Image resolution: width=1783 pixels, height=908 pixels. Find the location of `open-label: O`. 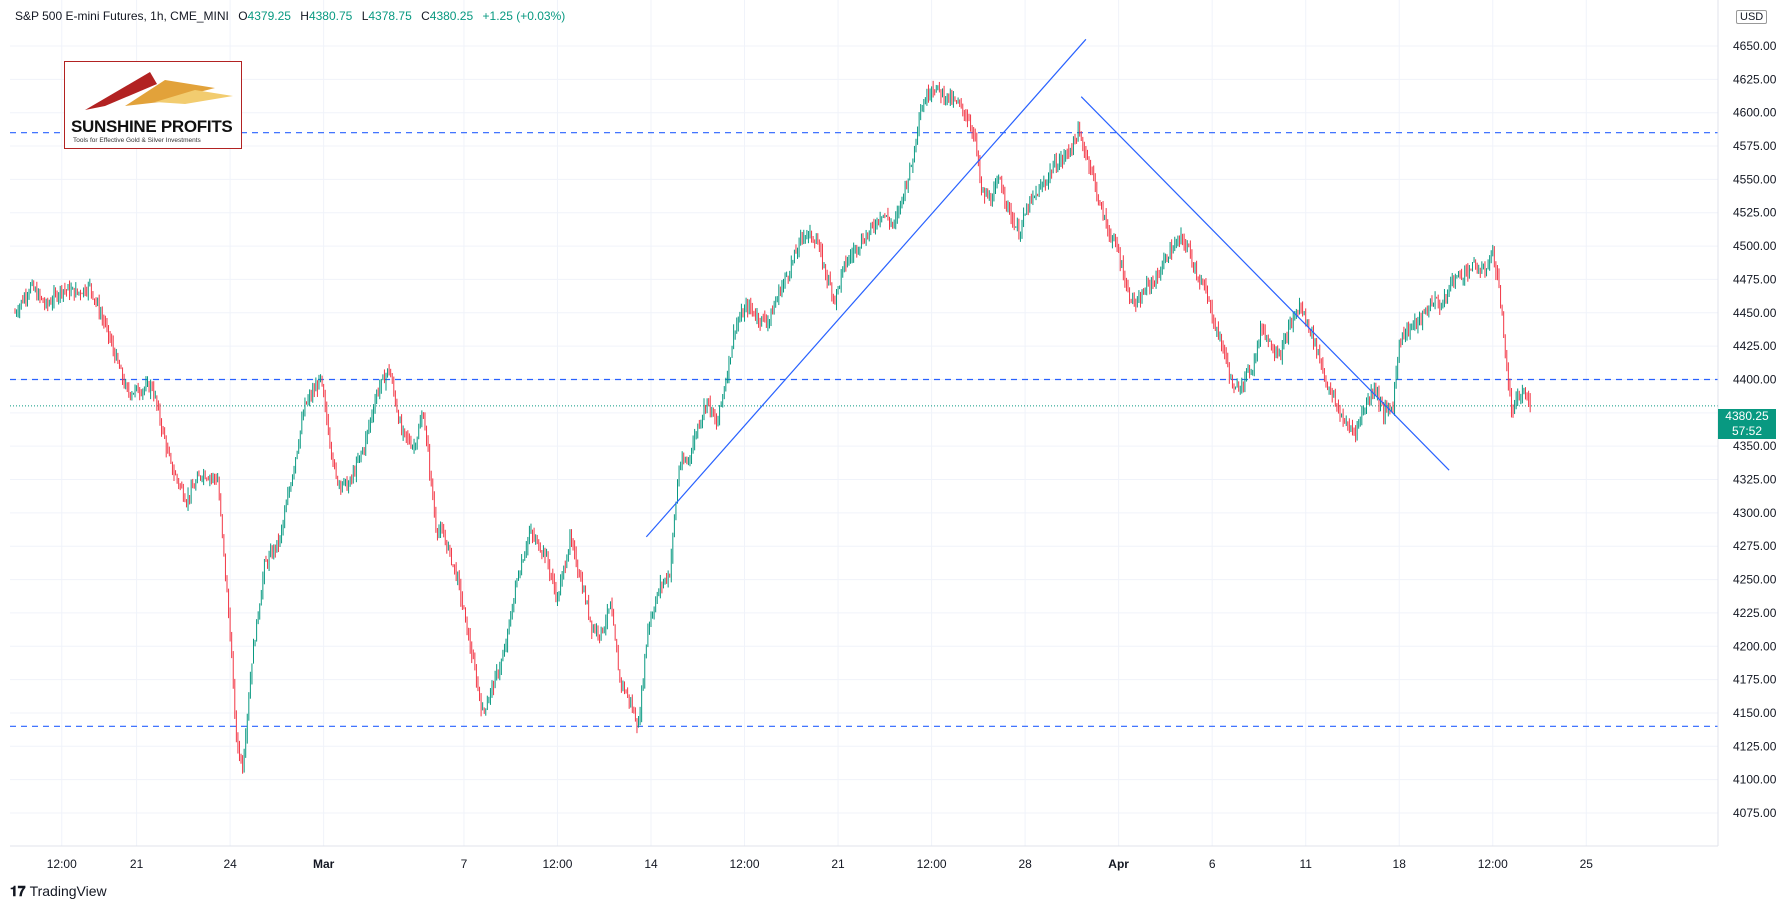

open-label: O is located at coordinates (243, 16).